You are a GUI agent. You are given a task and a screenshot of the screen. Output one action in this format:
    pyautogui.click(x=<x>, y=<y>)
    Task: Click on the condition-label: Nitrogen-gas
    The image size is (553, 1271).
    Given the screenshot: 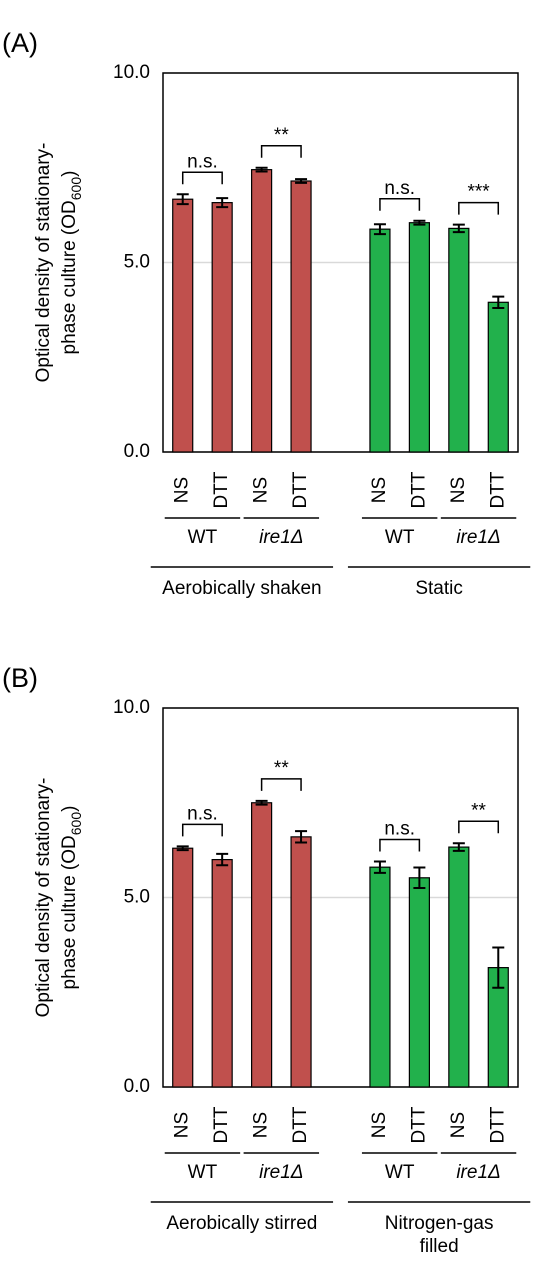 What is the action you would take?
    pyautogui.click(x=439, y=1223)
    